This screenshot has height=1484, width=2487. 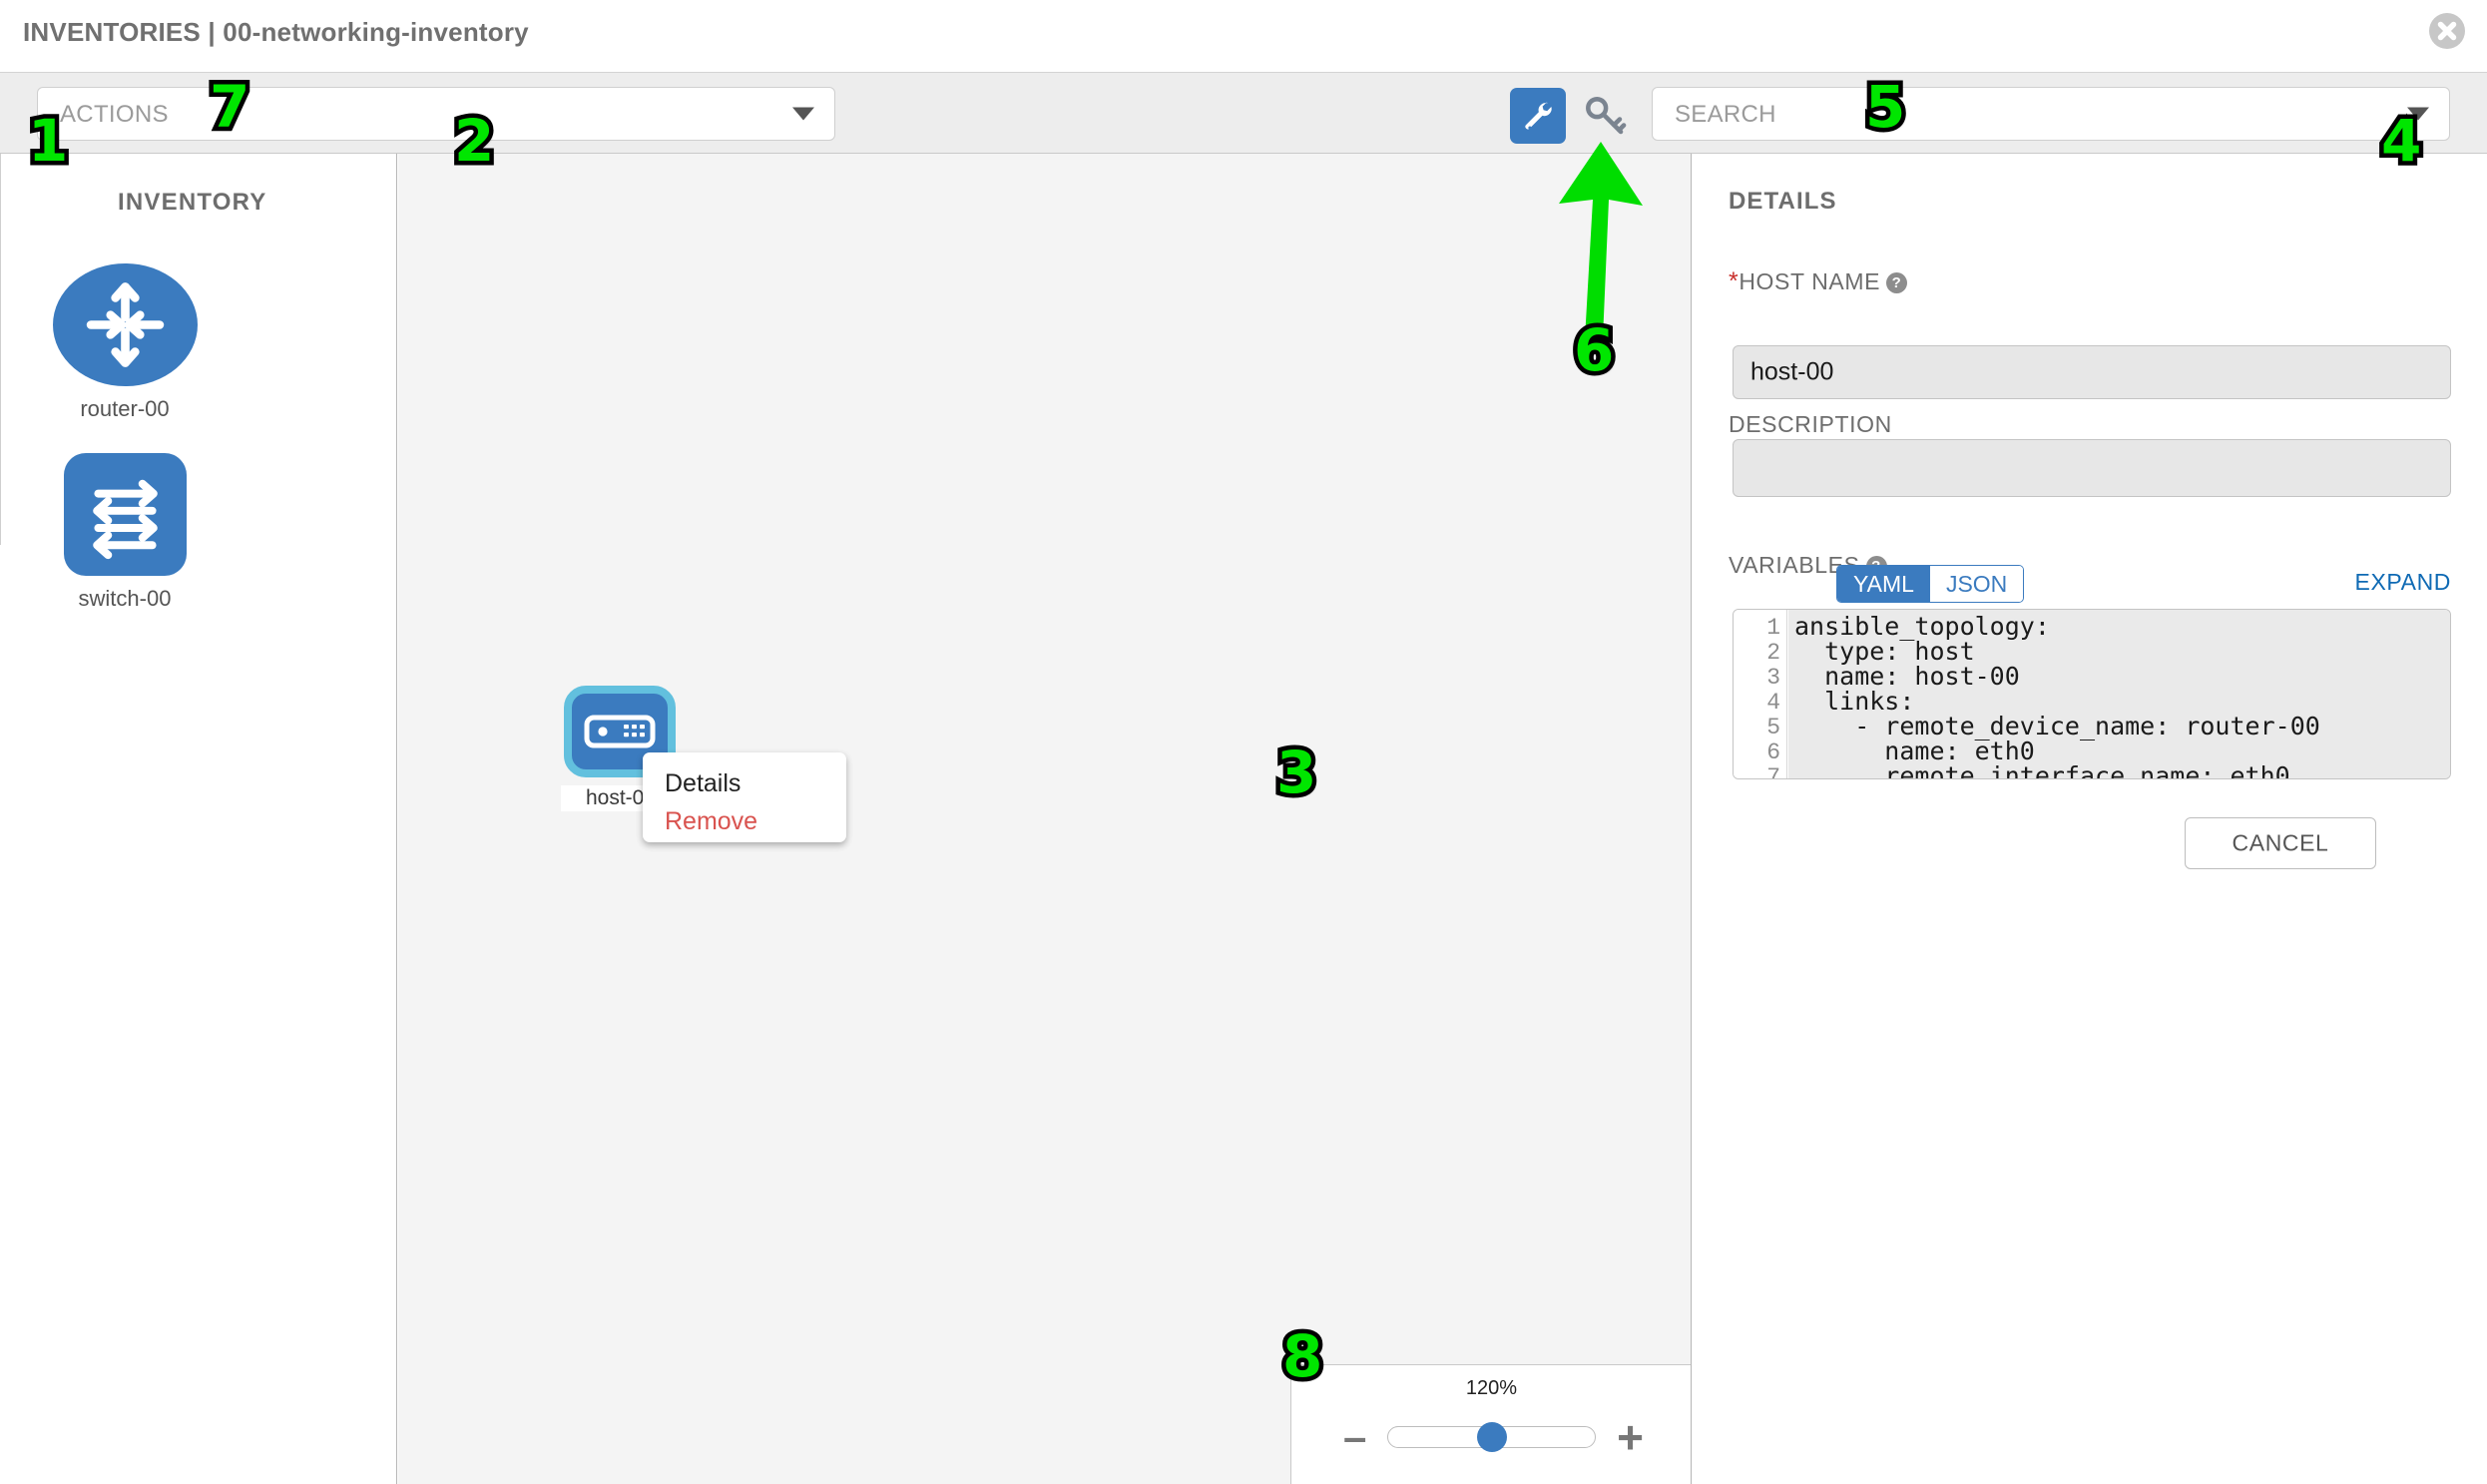 What do you see at coordinates (1773, 678) in the screenshot?
I see `line-number: 3` at bounding box center [1773, 678].